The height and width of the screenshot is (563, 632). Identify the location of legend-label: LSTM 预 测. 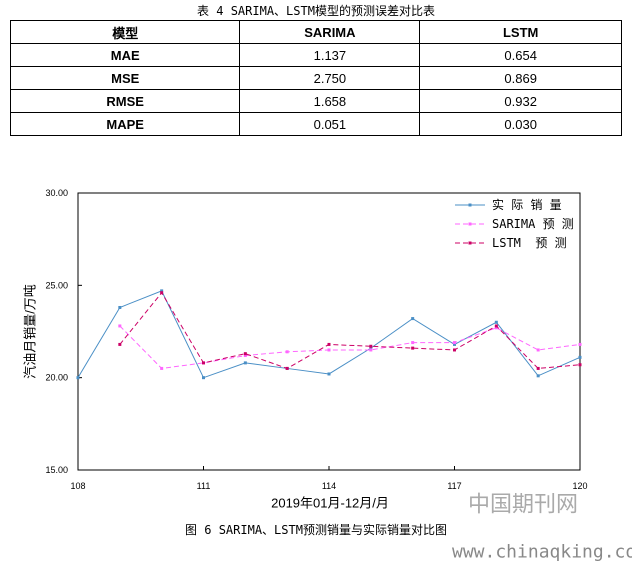
(529, 243).